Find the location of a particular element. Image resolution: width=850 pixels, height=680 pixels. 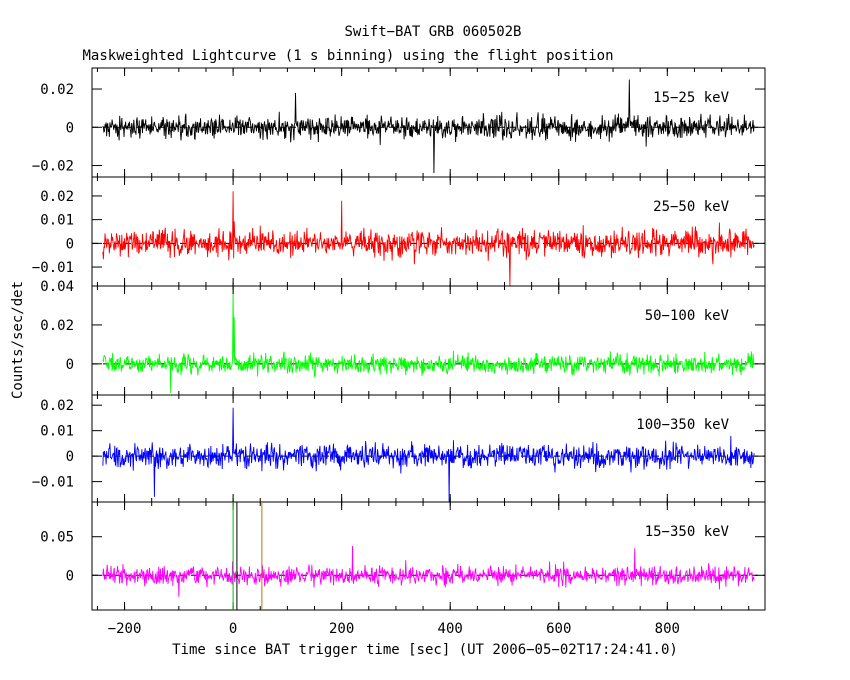

y-tick-label-3-2: 0.01 is located at coordinates (57, 432).